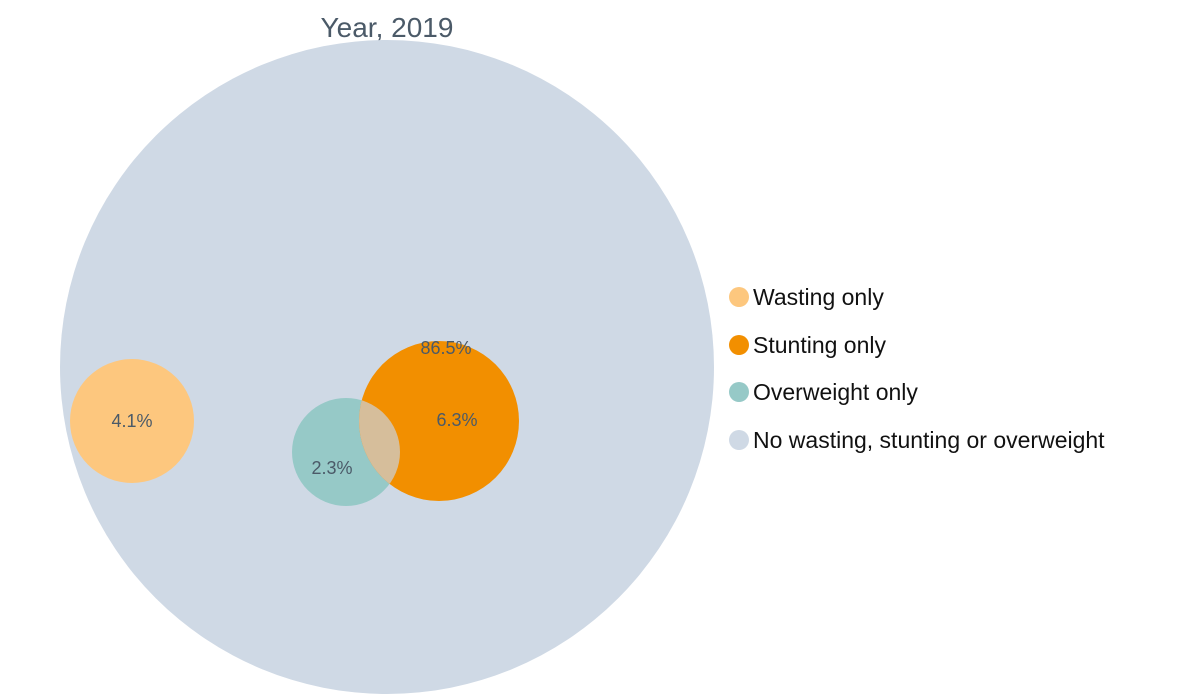  Describe the element at coordinates (294, 408) in the screenshot. I see `labels-layer: 86.5% 4.1% 2.3% 6.3%` at that location.